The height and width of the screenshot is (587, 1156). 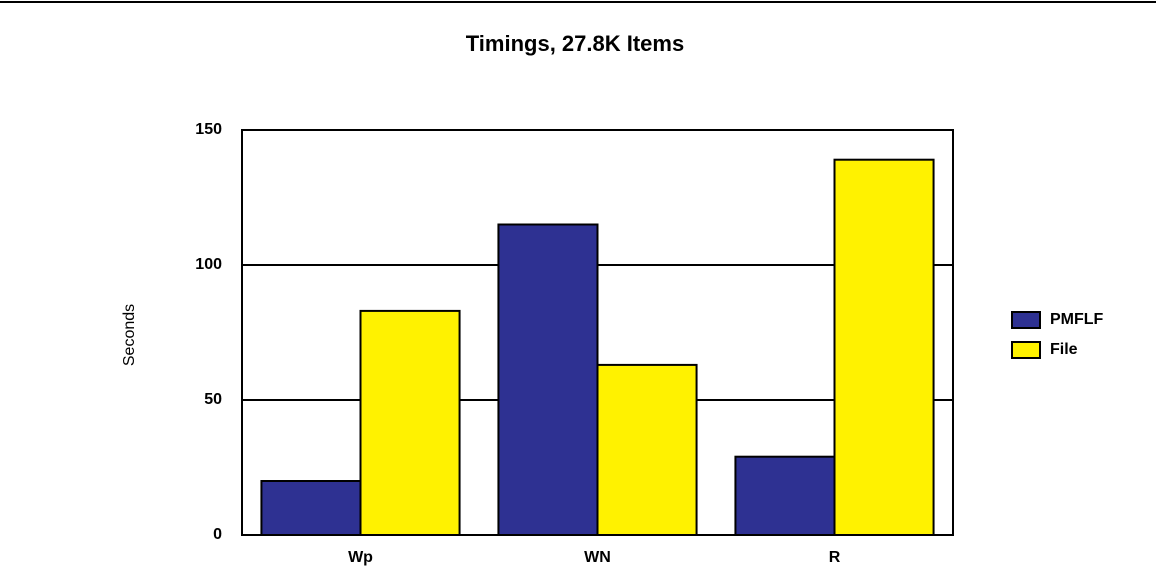 What do you see at coordinates (208, 129) in the screenshot?
I see `y-tick-label: 150` at bounding box center [208, 129].